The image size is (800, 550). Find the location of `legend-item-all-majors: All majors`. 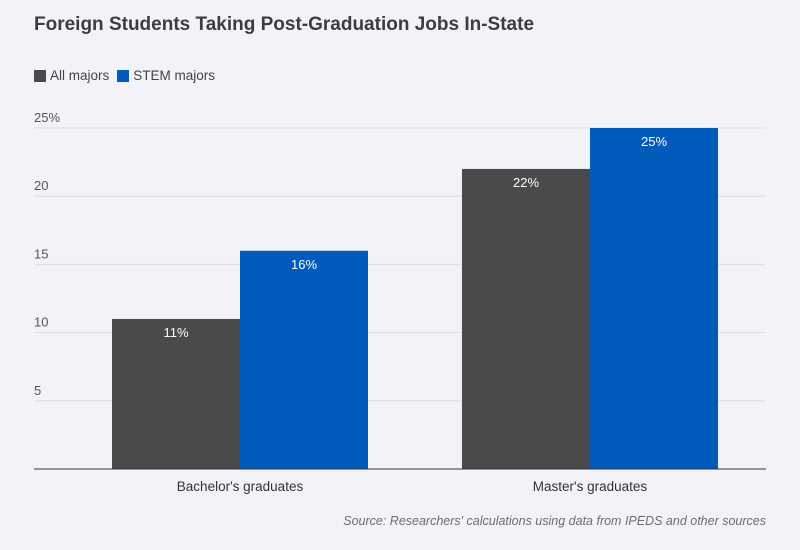

legend-item-all-majors: All majors is located at coordinates (71, 75).